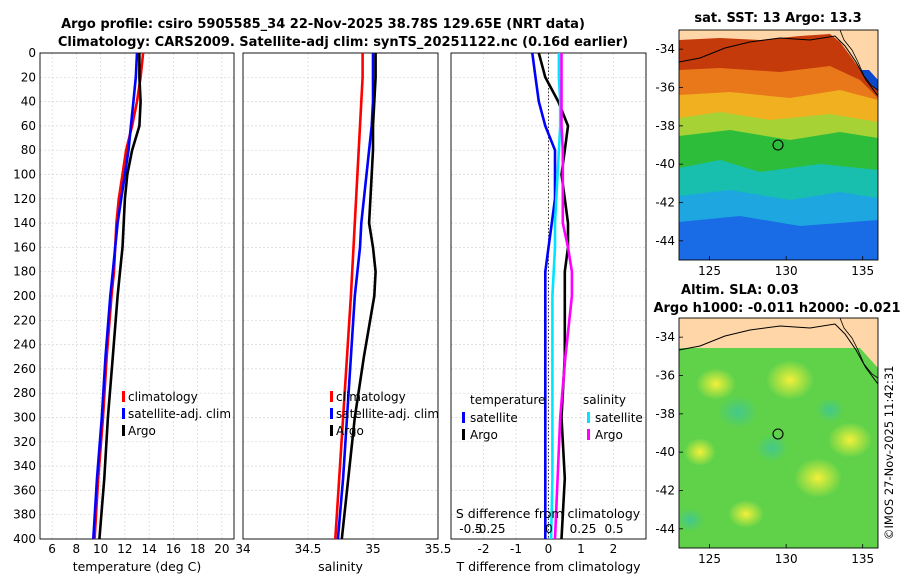  Describe the element at coordinates (100, 549) in the screenshot. I see `x-tick-label: 10` at that location.